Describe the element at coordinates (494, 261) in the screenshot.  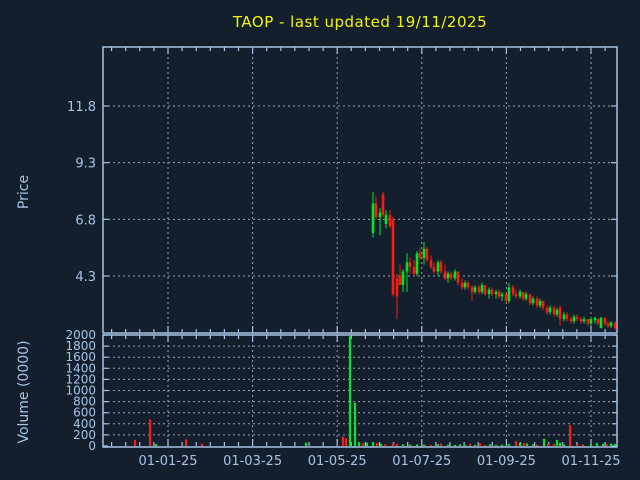
I see `candlestick-series` at that location.